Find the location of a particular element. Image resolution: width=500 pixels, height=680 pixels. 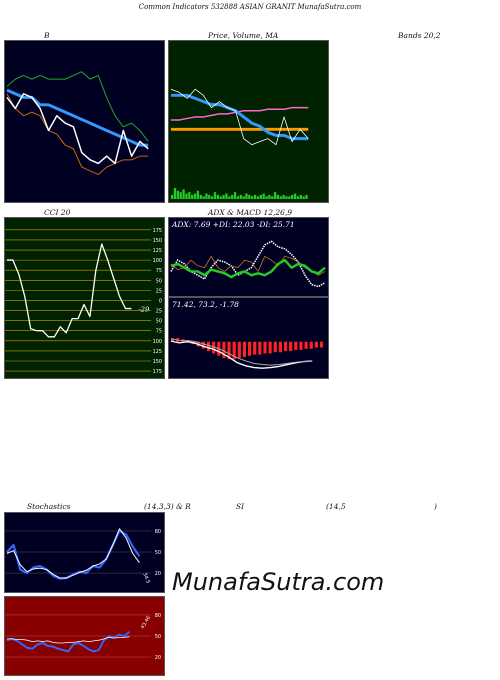

cci-panel: 175 150 125 100 75 50 25 0 25 50 75 100 125 150 175 -29 is located at coordinates (84, 298).